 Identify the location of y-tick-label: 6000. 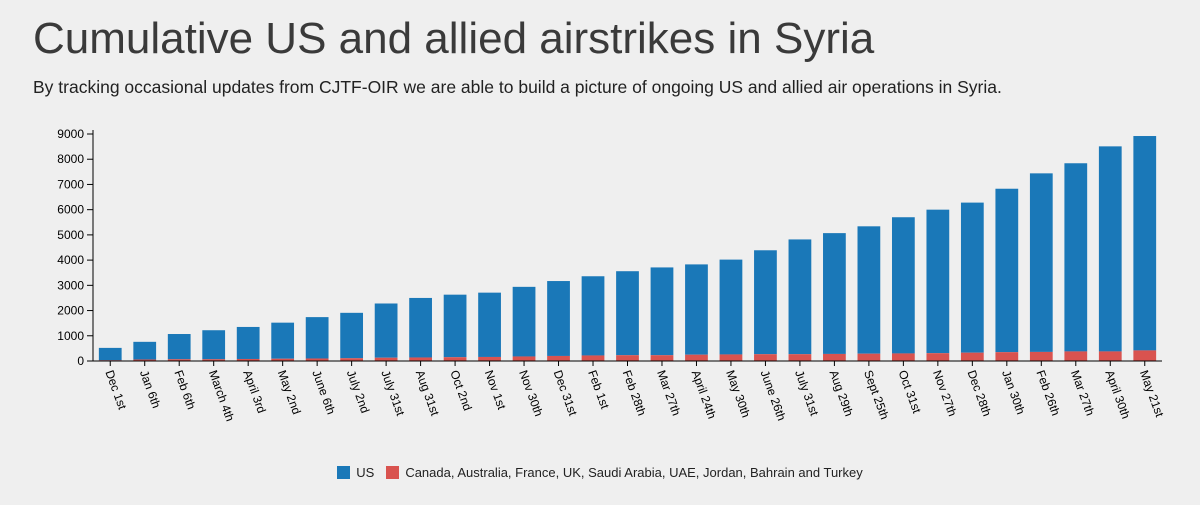
(70, 210).